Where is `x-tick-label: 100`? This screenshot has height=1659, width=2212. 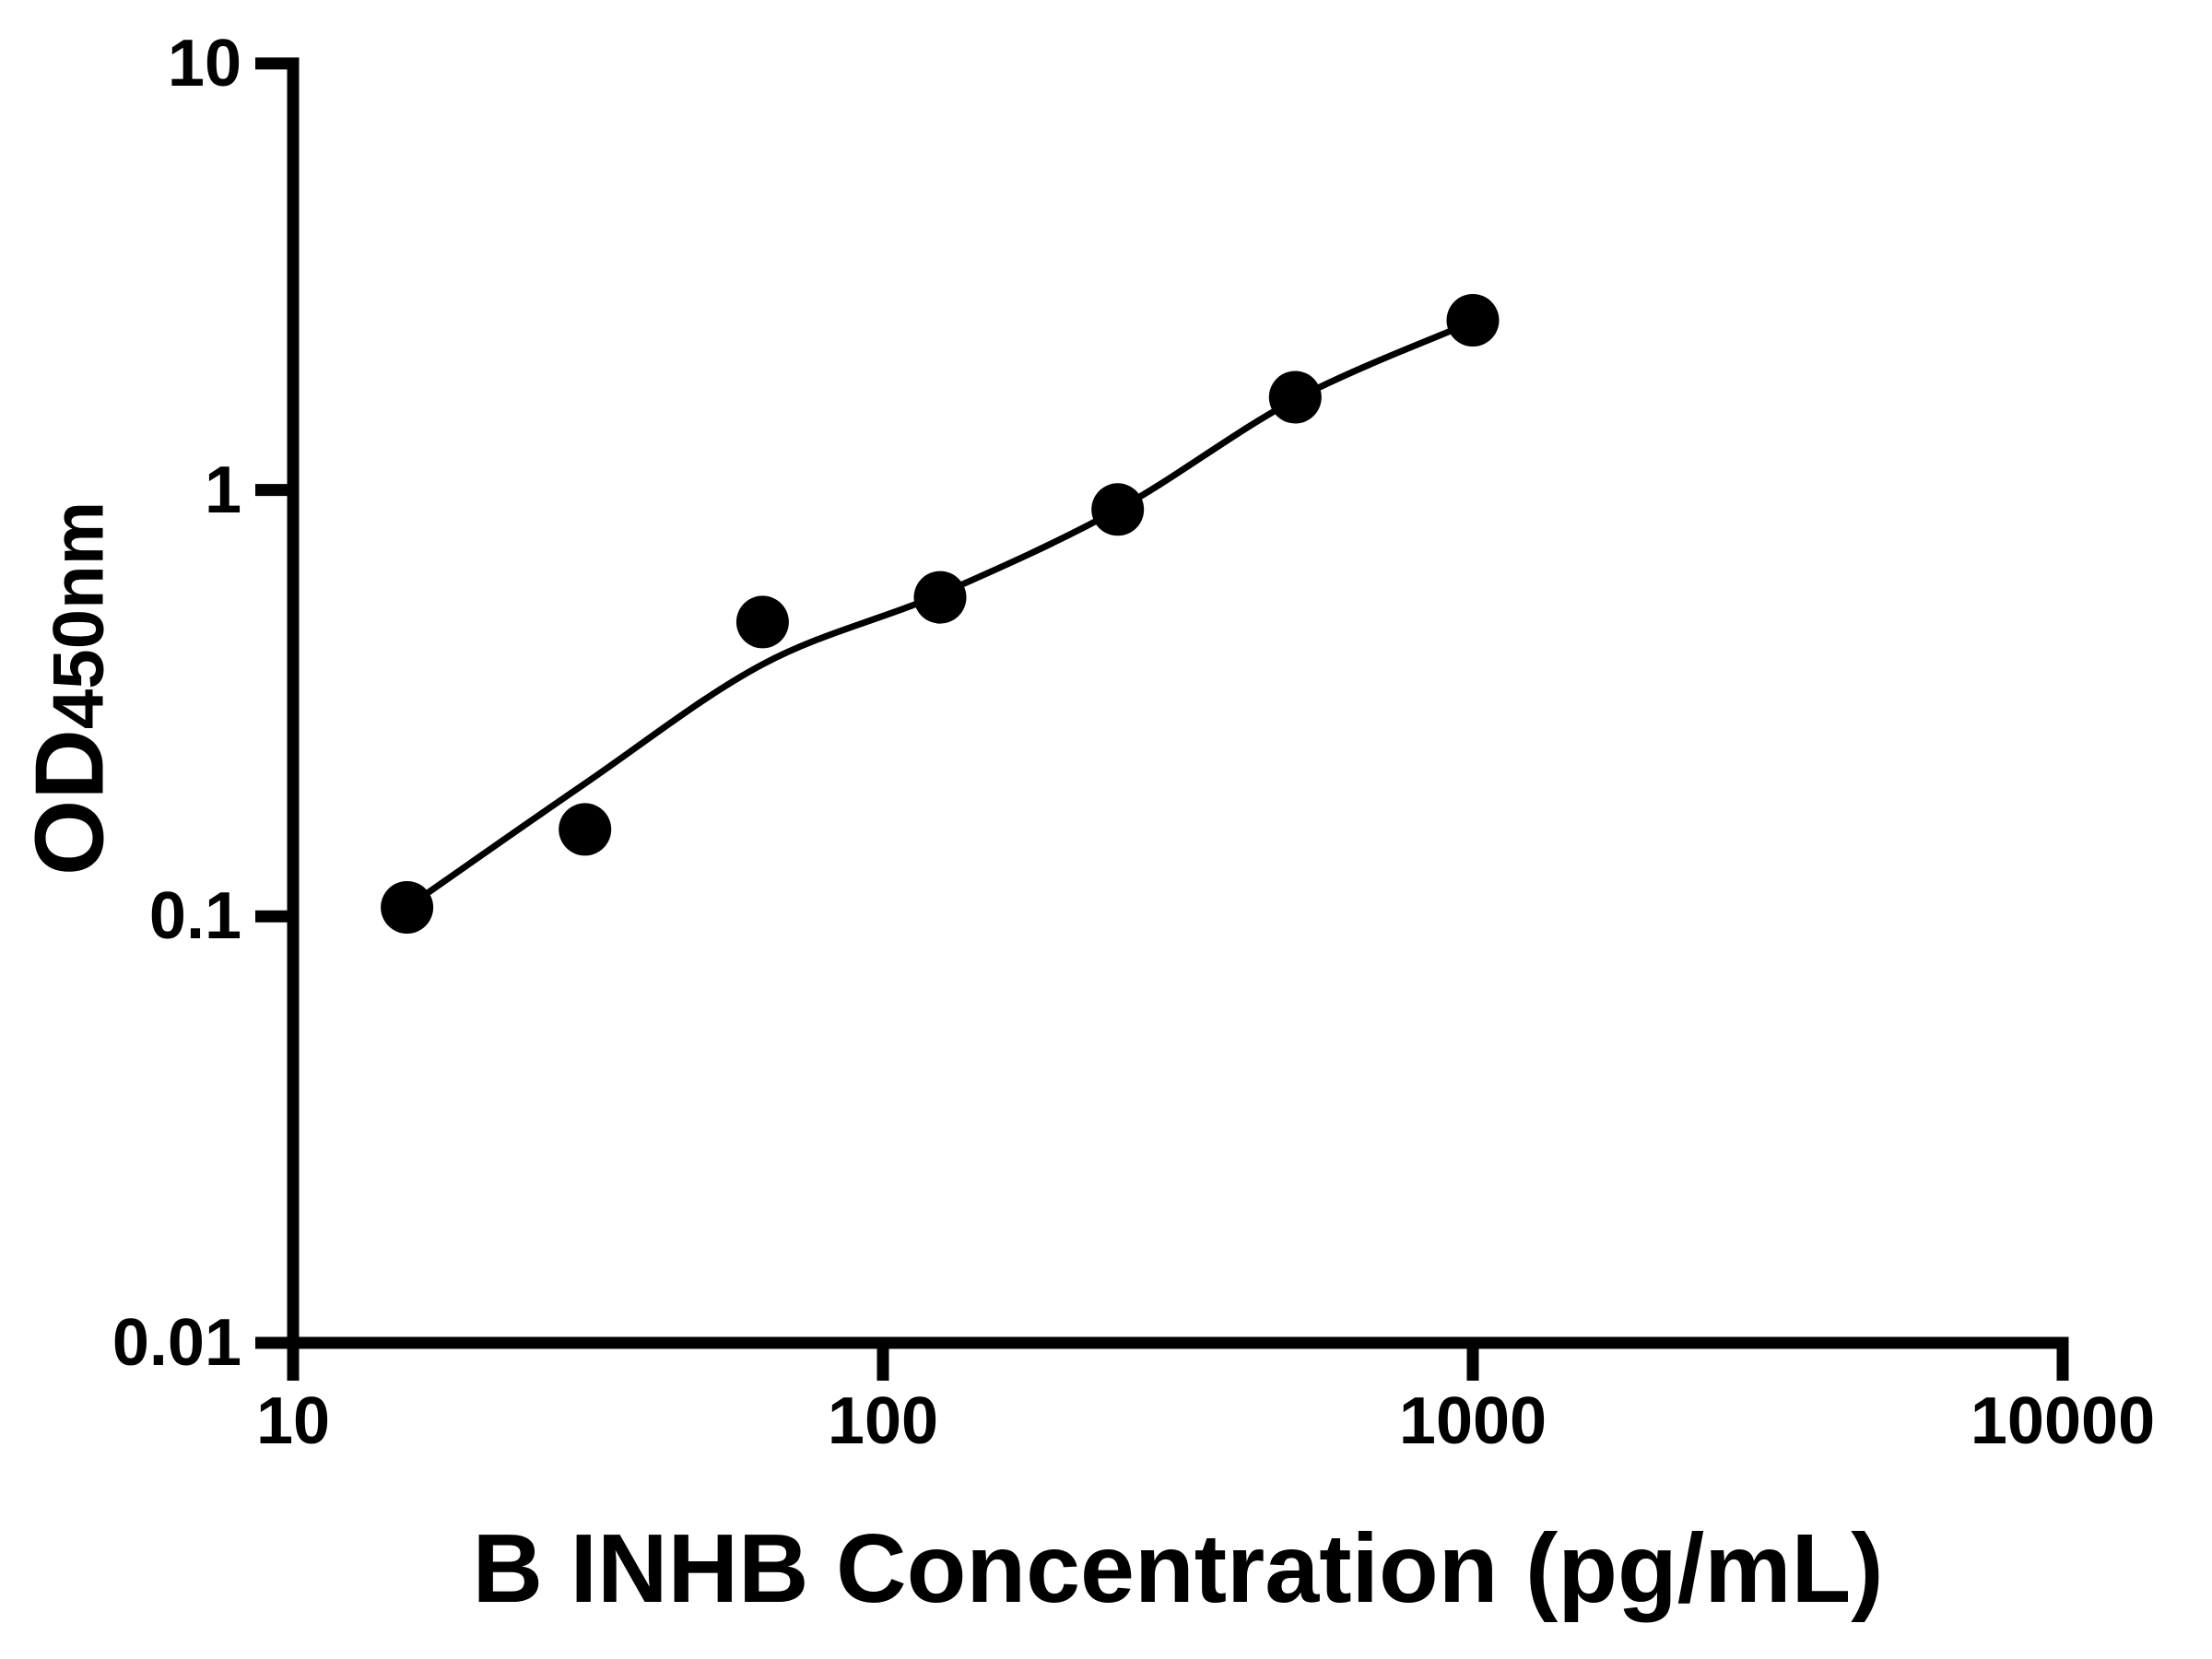
x-tick-label: 100 is located at coordinates (883, 1421).